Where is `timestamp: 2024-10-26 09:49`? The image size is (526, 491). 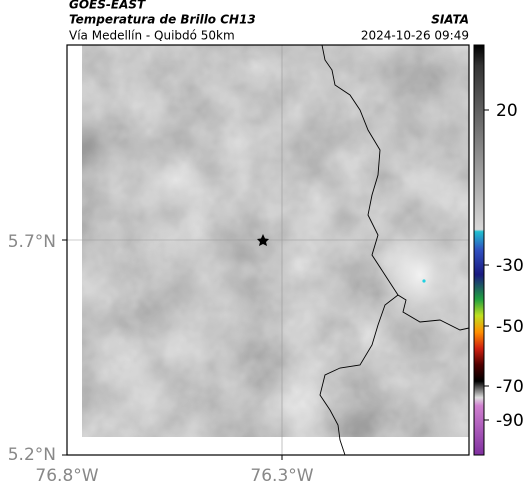
timestamp: 2024-10-26 09:49 is located at coordinates (415, 36).